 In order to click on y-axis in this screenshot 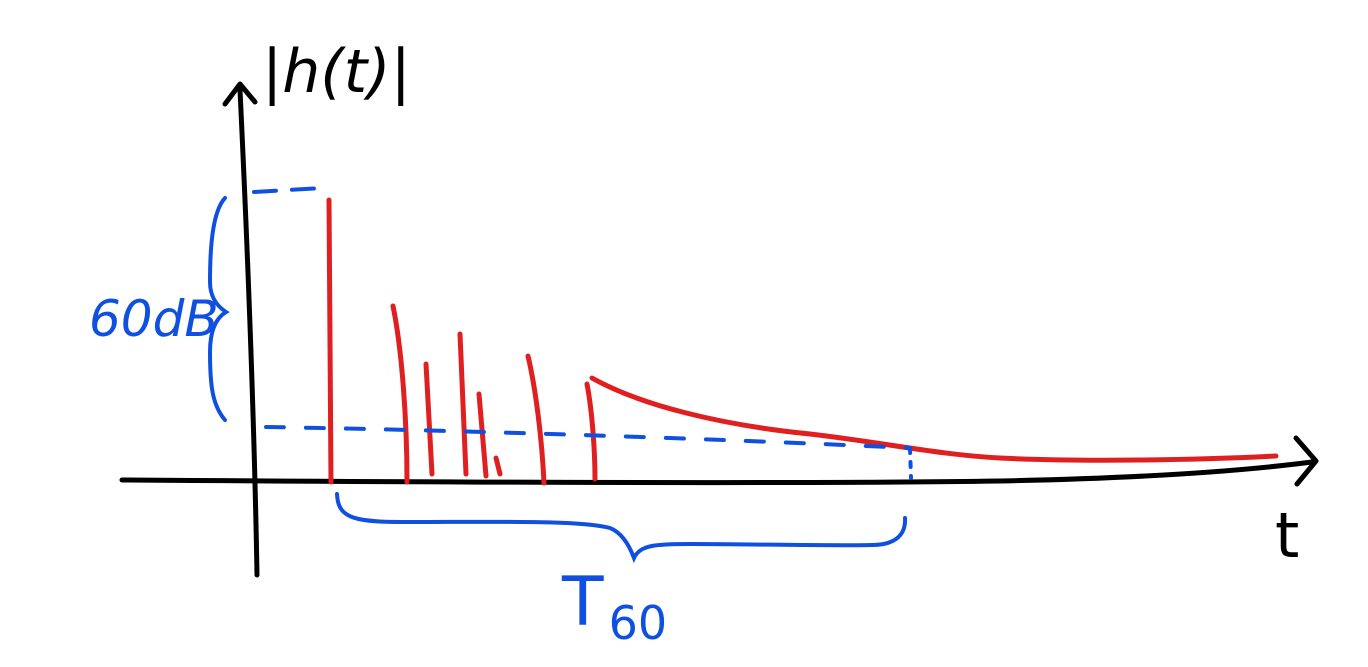, I will do `click(248, 332)`.